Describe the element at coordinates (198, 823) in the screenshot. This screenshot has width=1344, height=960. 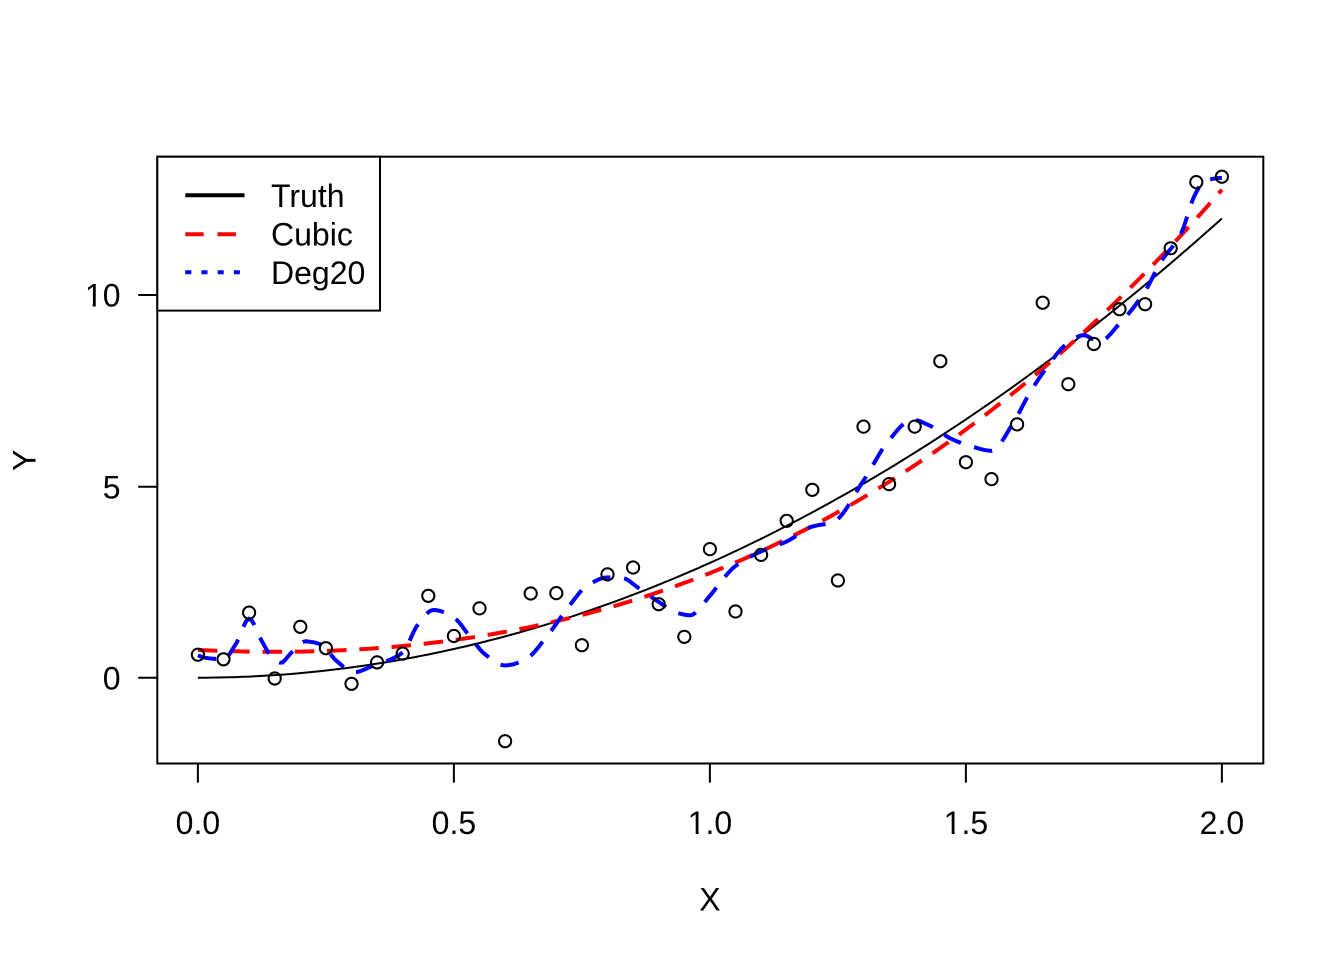
I see `svg-text: 0.0` at that location.